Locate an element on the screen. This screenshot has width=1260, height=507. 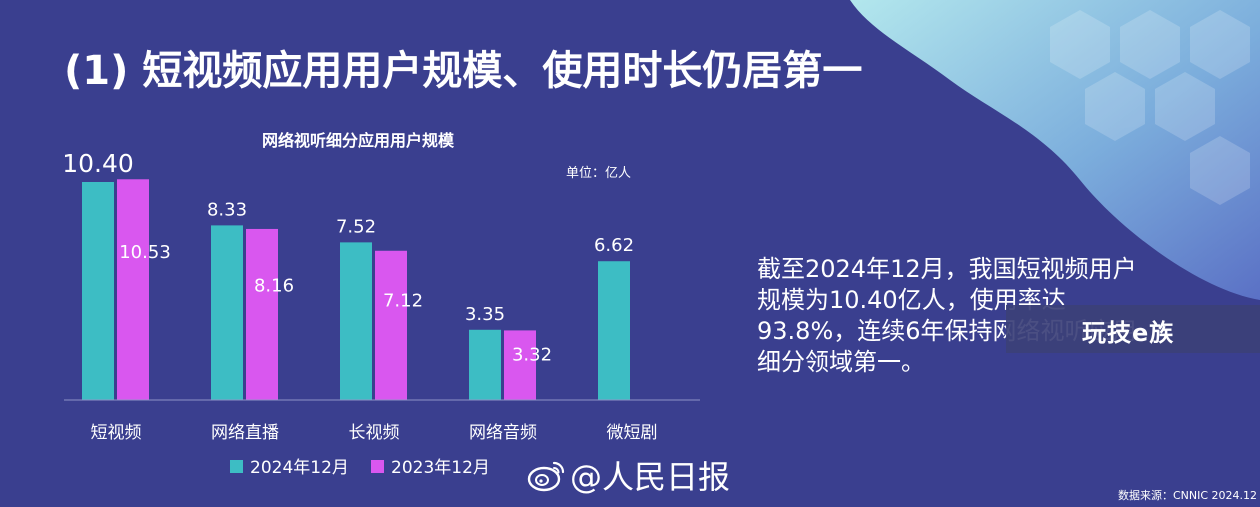
data-label-0-0: 10.40 is located at coordinates (98, 163).